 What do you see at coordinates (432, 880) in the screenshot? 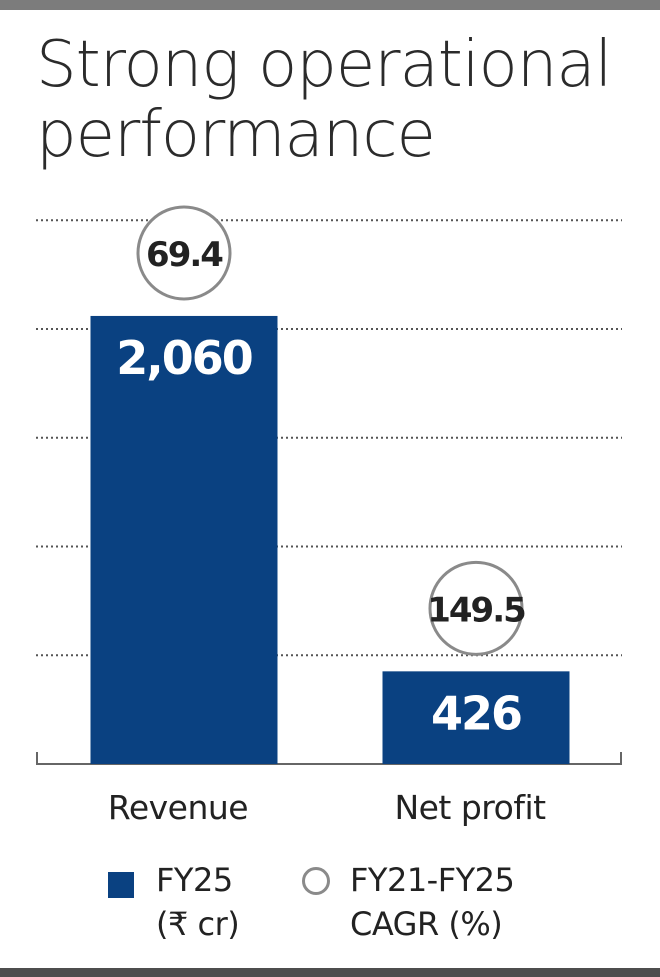
I see `legend-cagr-line1: FY21-FY25` at bounding box center [432, 880].